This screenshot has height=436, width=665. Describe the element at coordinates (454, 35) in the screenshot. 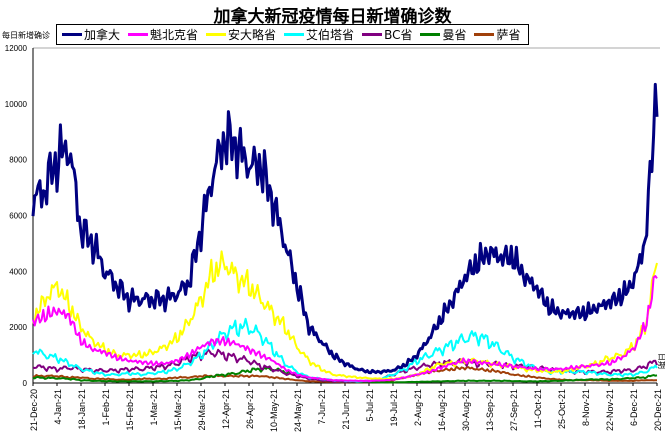

I see `legend-label: 曼省` at that location.